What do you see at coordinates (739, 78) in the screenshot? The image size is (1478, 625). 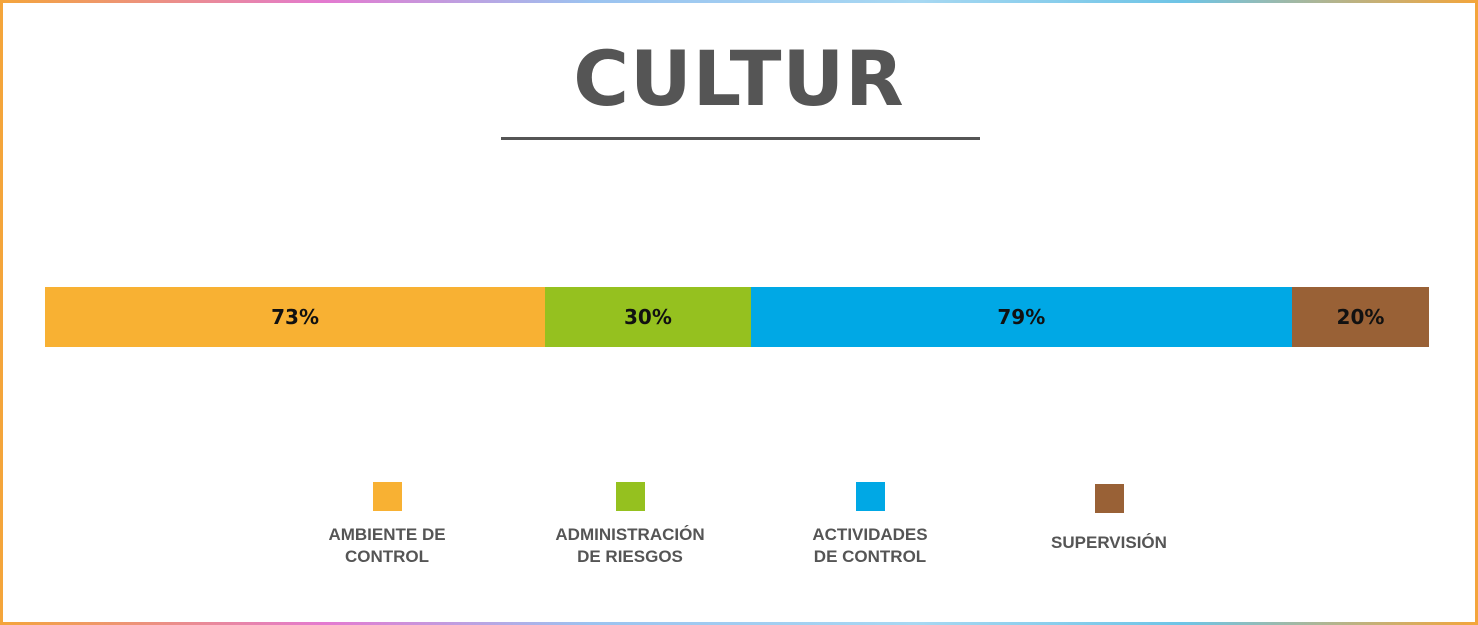 I see `chart-title: CULTUR` at bounding box center [739, 78].